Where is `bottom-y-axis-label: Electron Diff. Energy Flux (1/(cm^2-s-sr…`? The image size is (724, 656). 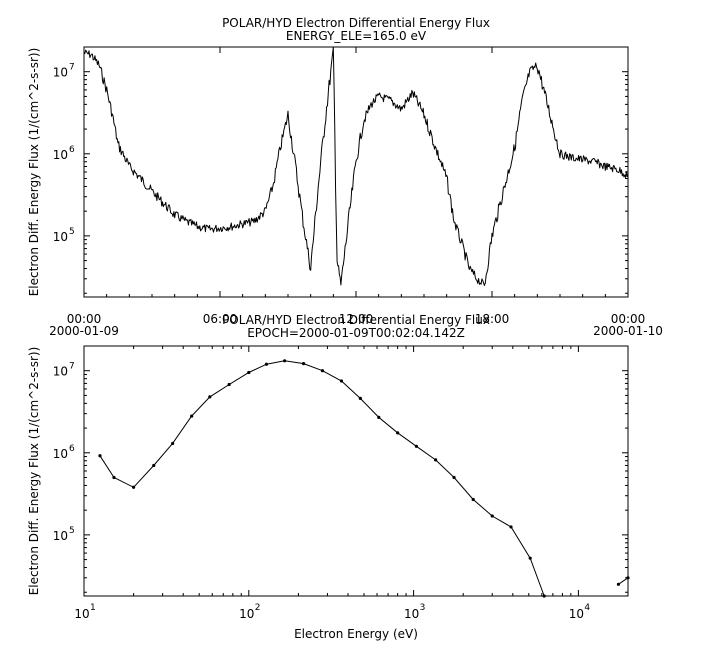
bottom-y-axis-label: Electron Diff. Energy Flux (1/(cm^2-s-sr… is located at coordinates (34, 471).